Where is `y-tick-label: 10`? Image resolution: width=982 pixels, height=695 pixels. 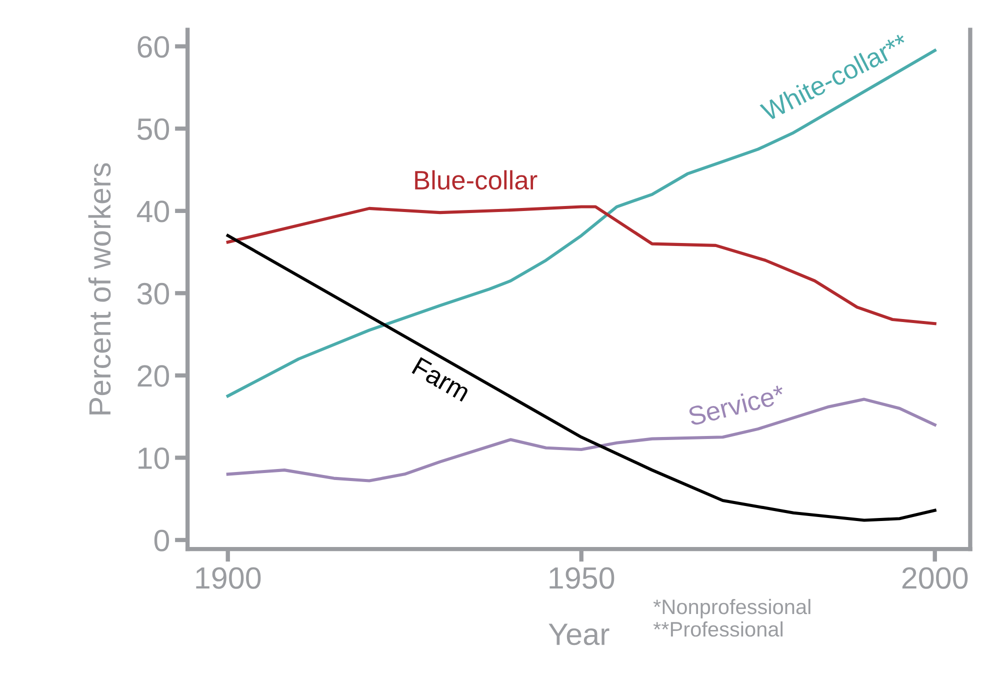
y-tick-label: 10 is located at coordinates (154, 458).